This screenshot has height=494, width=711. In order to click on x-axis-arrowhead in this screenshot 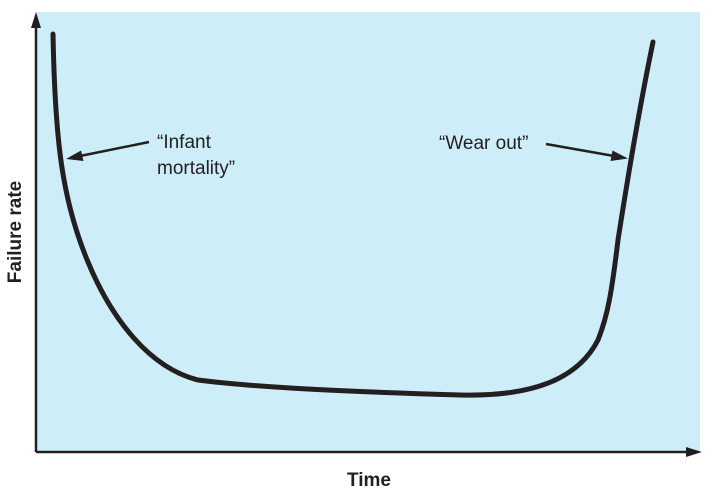, I will do `click(694, 452)`.